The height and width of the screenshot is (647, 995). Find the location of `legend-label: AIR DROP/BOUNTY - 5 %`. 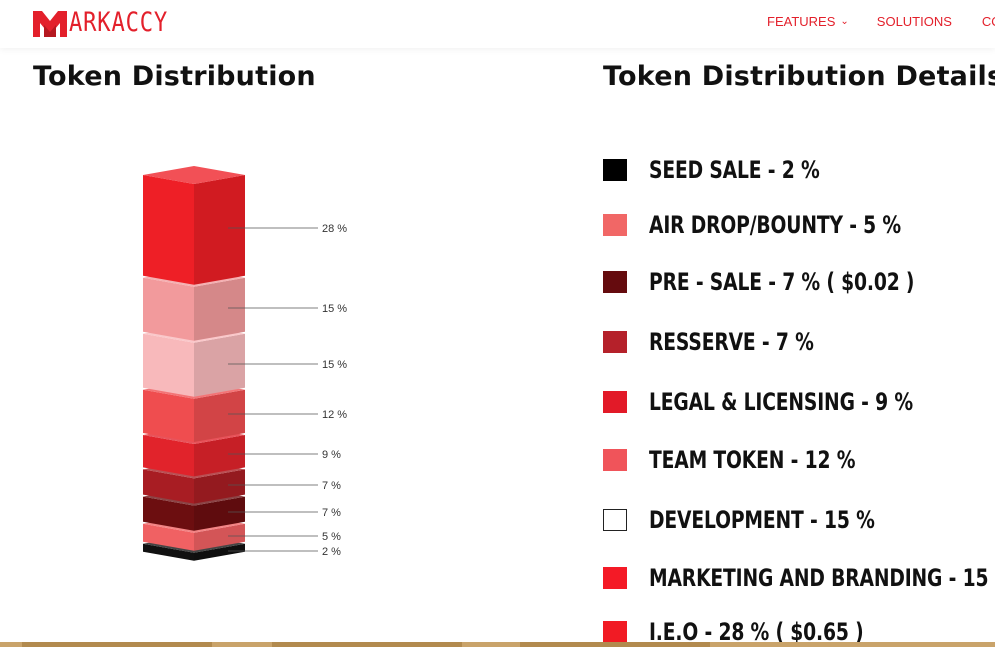

legend-label: AIR DROP/BOUNTY - 5 % is located at coordinates (775, 225).